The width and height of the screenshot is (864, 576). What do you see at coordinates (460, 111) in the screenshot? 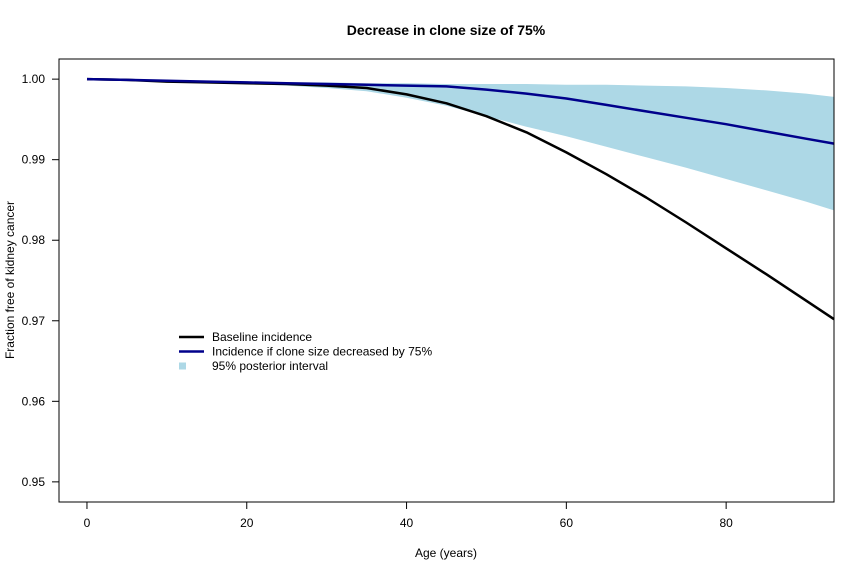
I see `reduced-clone-incidence-line` at bounding box center [460, 111].